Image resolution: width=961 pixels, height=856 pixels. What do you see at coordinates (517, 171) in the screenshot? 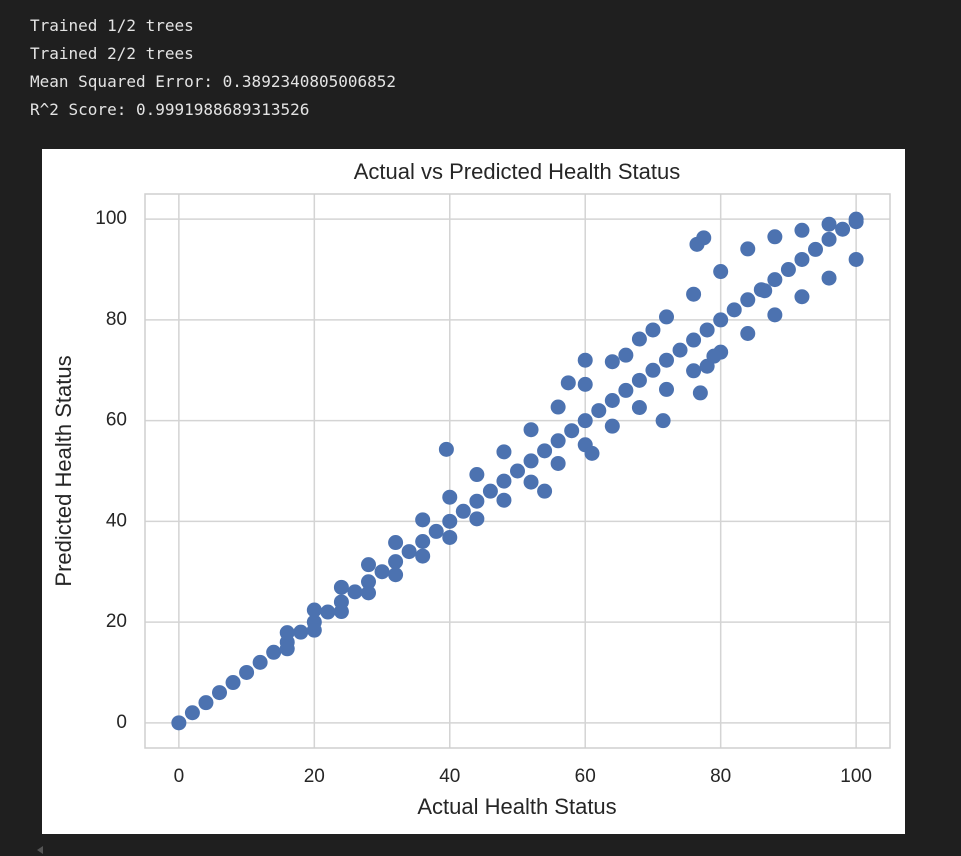
I see `chart-title: Actual vs Predicted Health Status` at bounding box center [517, 171].